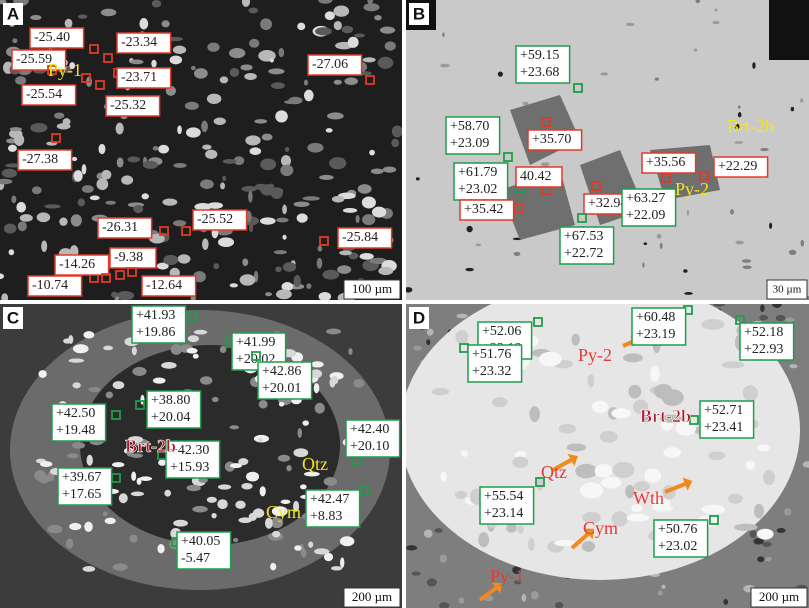 This screenshot has width=809, height=608. What do you see at coordinates (369, 446) in the screenshot?
I see `value-label: +20.10` at bounding box center [369, 446].